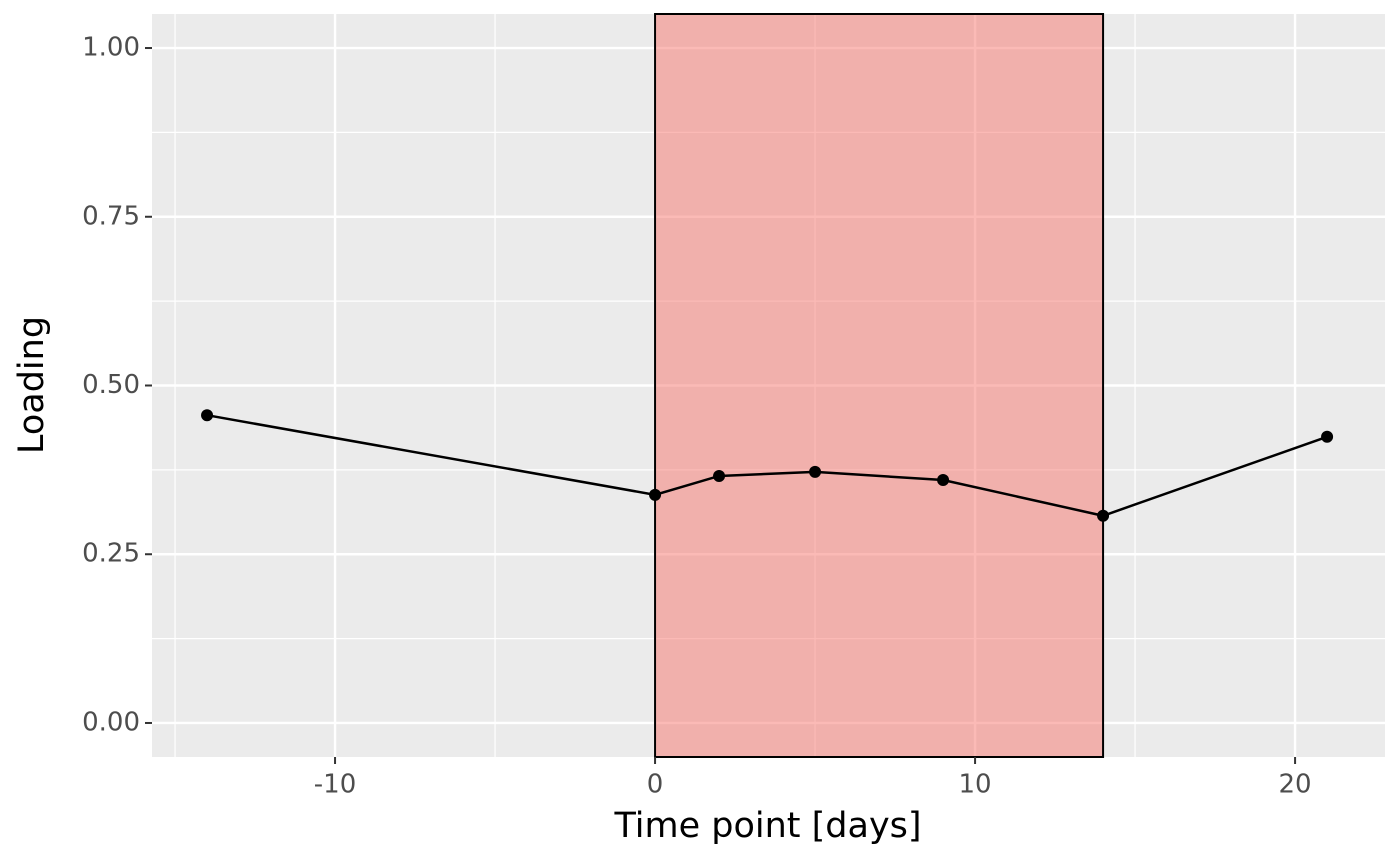  What do you see at coordinates (111, 554) in the screenshot?
I see `y-tick-label: 0.25` at bounding box center [111, 554].